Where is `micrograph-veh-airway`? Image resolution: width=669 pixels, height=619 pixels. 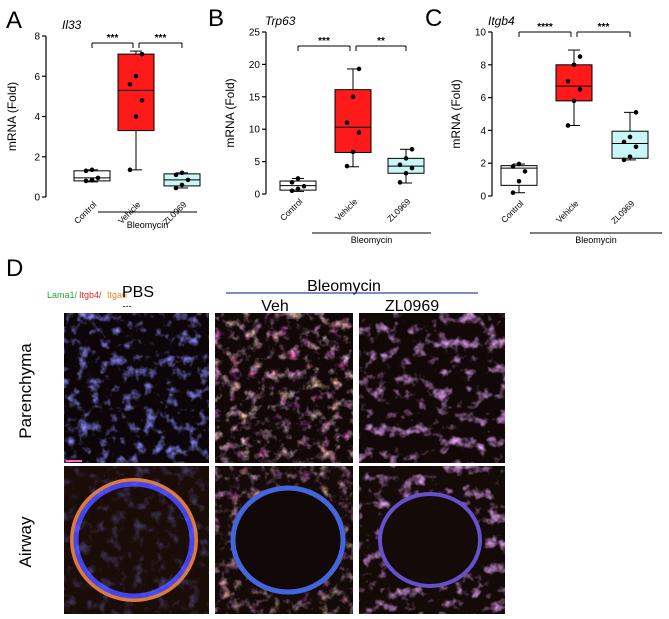 micrograph-veh-airway is located at coordinates (284, 540).